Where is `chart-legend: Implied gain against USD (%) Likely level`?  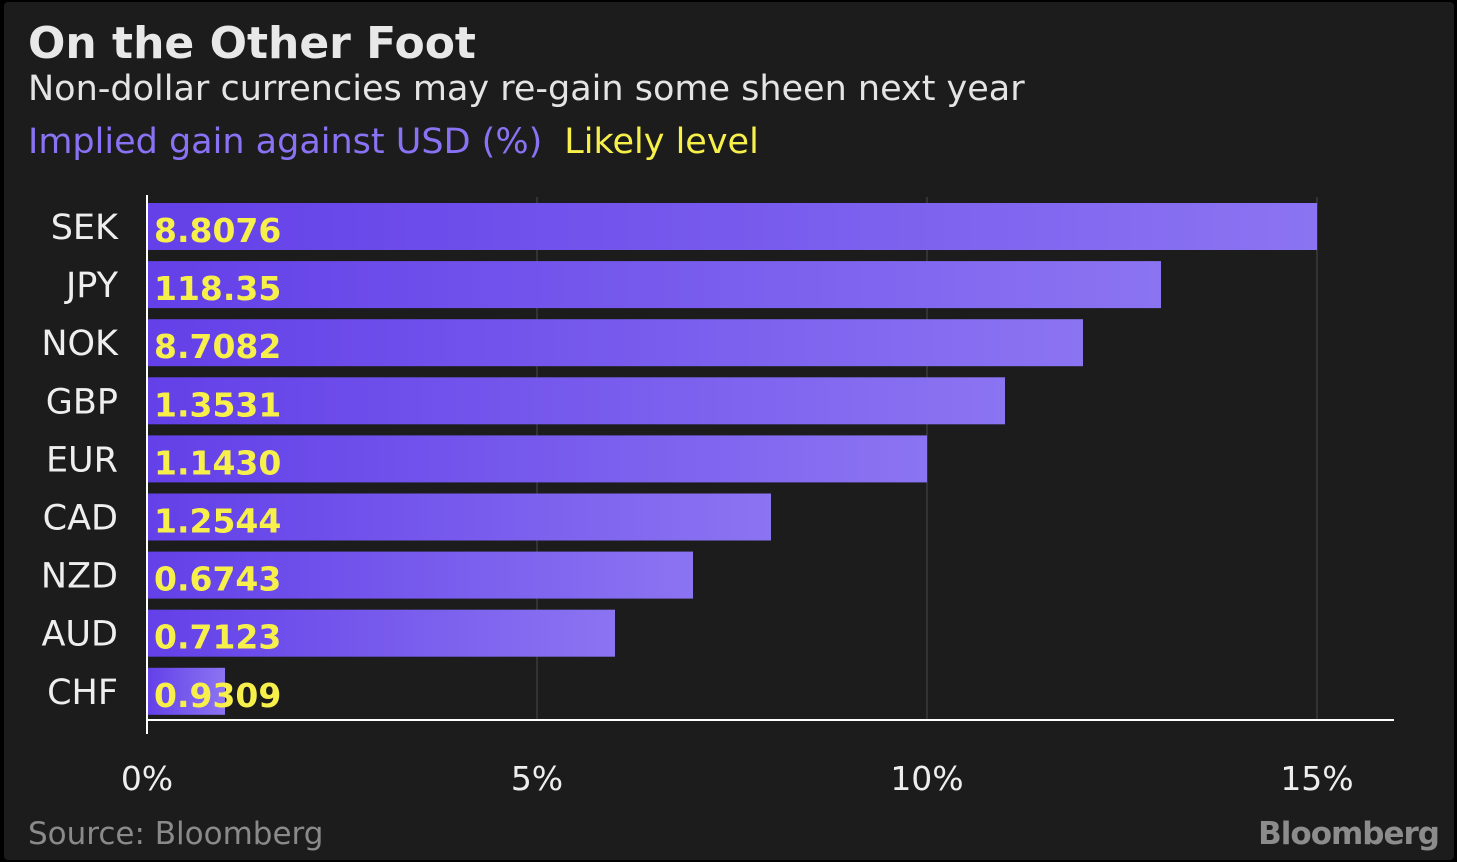 chart-legend: Implied gain against USD (%) Likely level is located at coordinates (393, 142).